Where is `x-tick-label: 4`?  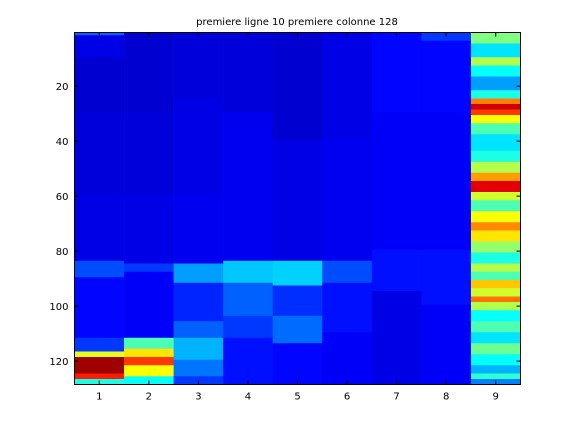 x-tick-label: 4 is located at coordinates (248, 397).